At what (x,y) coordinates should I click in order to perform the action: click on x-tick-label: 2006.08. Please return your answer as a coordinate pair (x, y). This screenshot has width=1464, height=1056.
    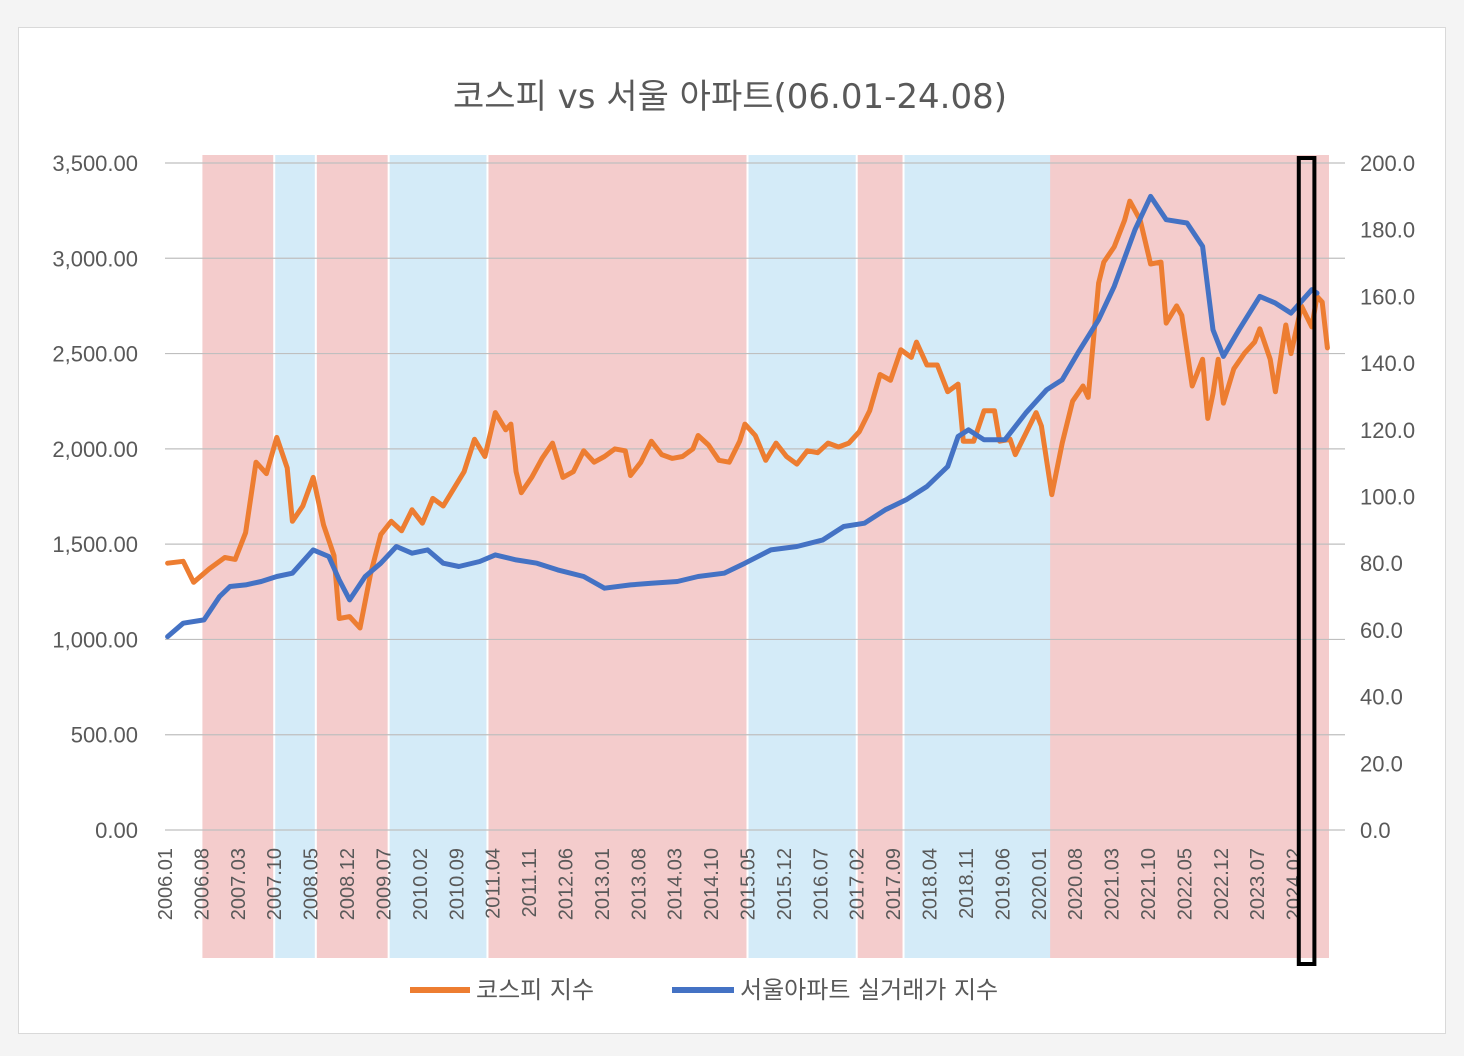
    Looking at the image, I should click on (202, 884).